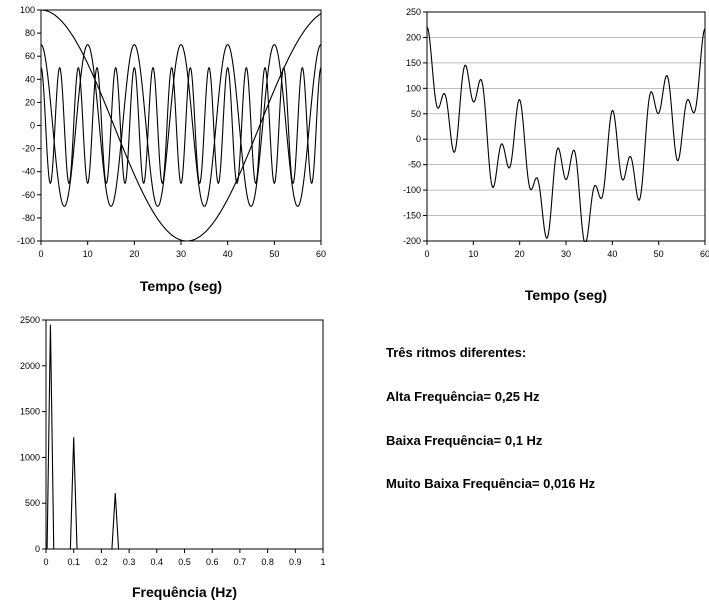  Describe the element at coordinates (129, 562) in the screenshot. I see `x-tick-label: 0.3` at that location.